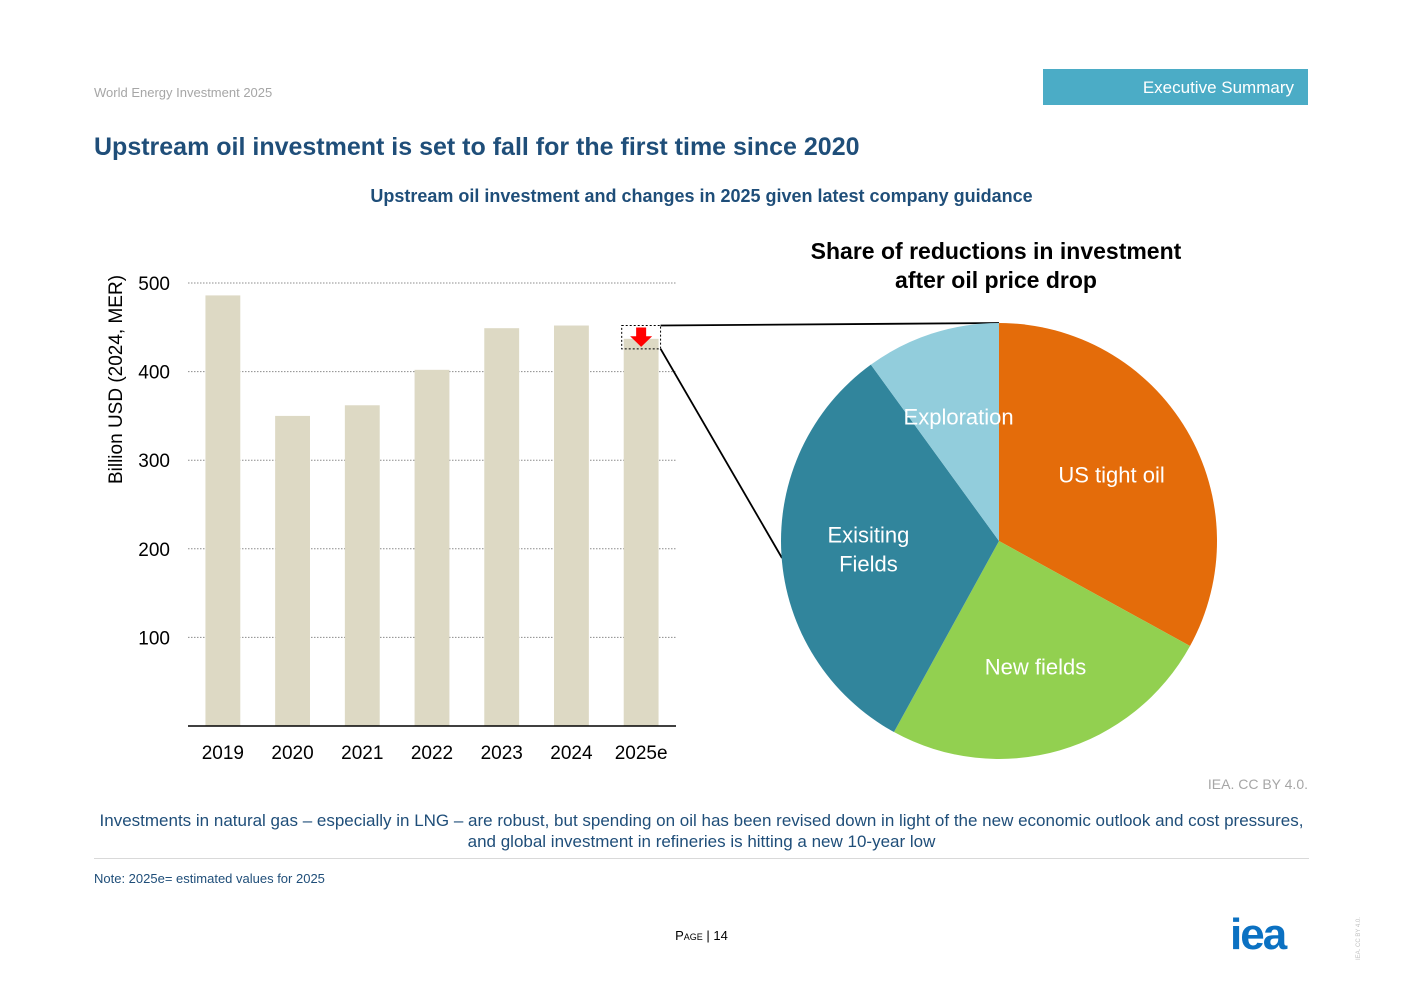 The width and height of the screenshot is (1403, 992). I want to click on pie-slice-label: US tight oil, so click(1111, 474).